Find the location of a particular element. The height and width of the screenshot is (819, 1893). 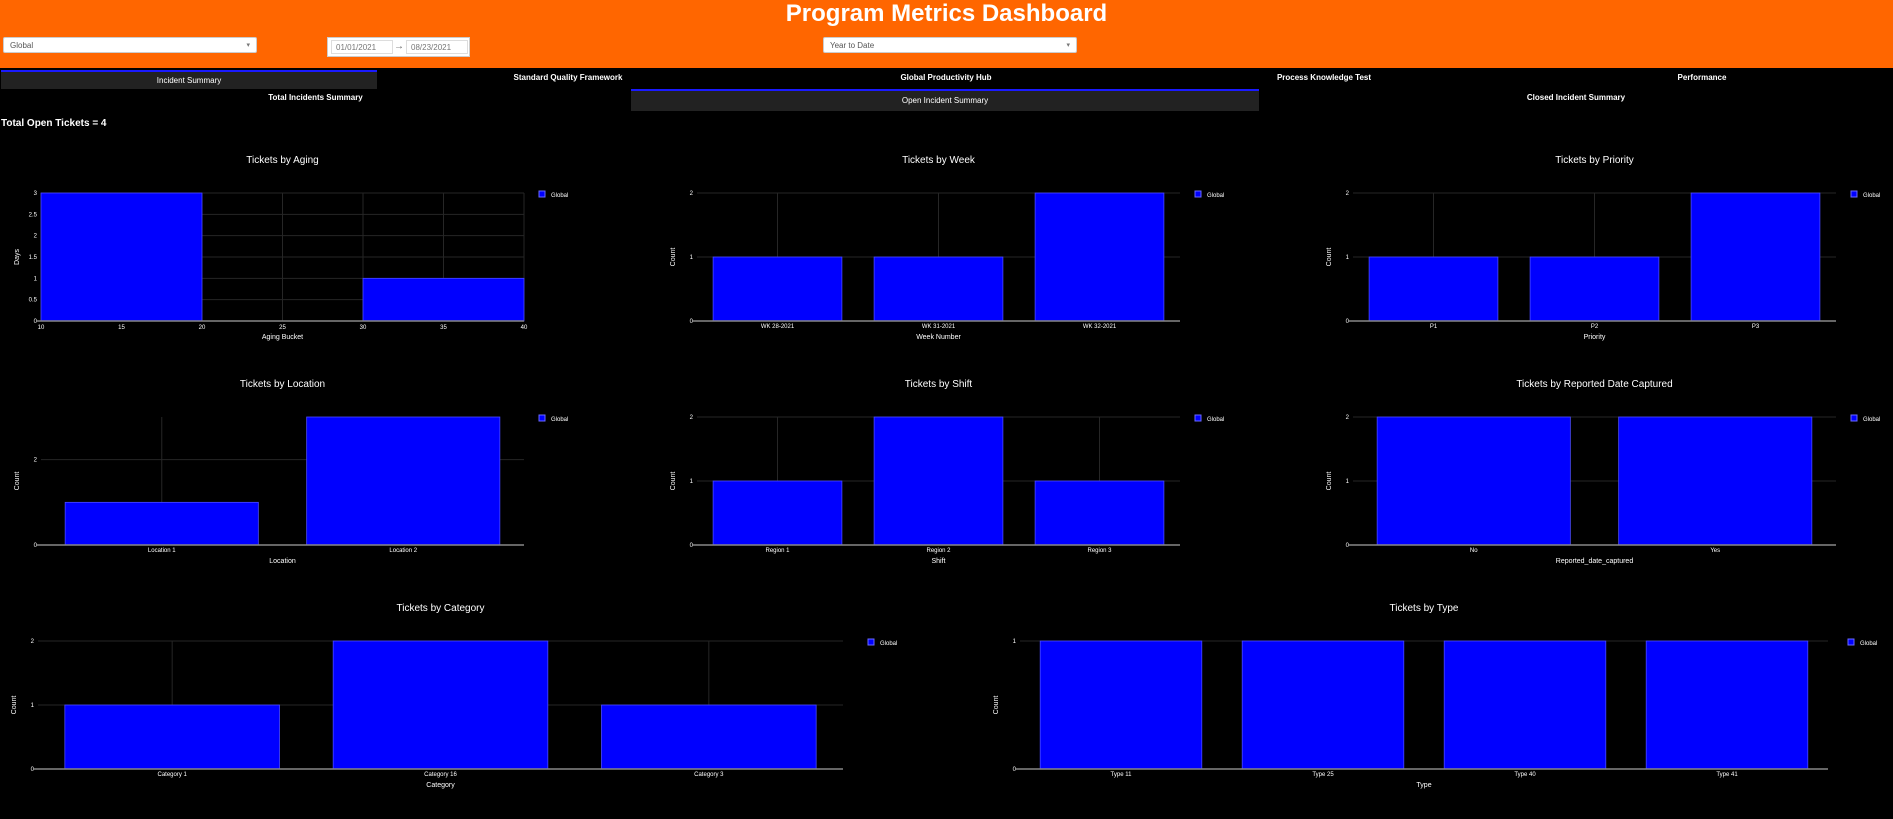

region-select-value: Global is located at coordinates (22, 45).